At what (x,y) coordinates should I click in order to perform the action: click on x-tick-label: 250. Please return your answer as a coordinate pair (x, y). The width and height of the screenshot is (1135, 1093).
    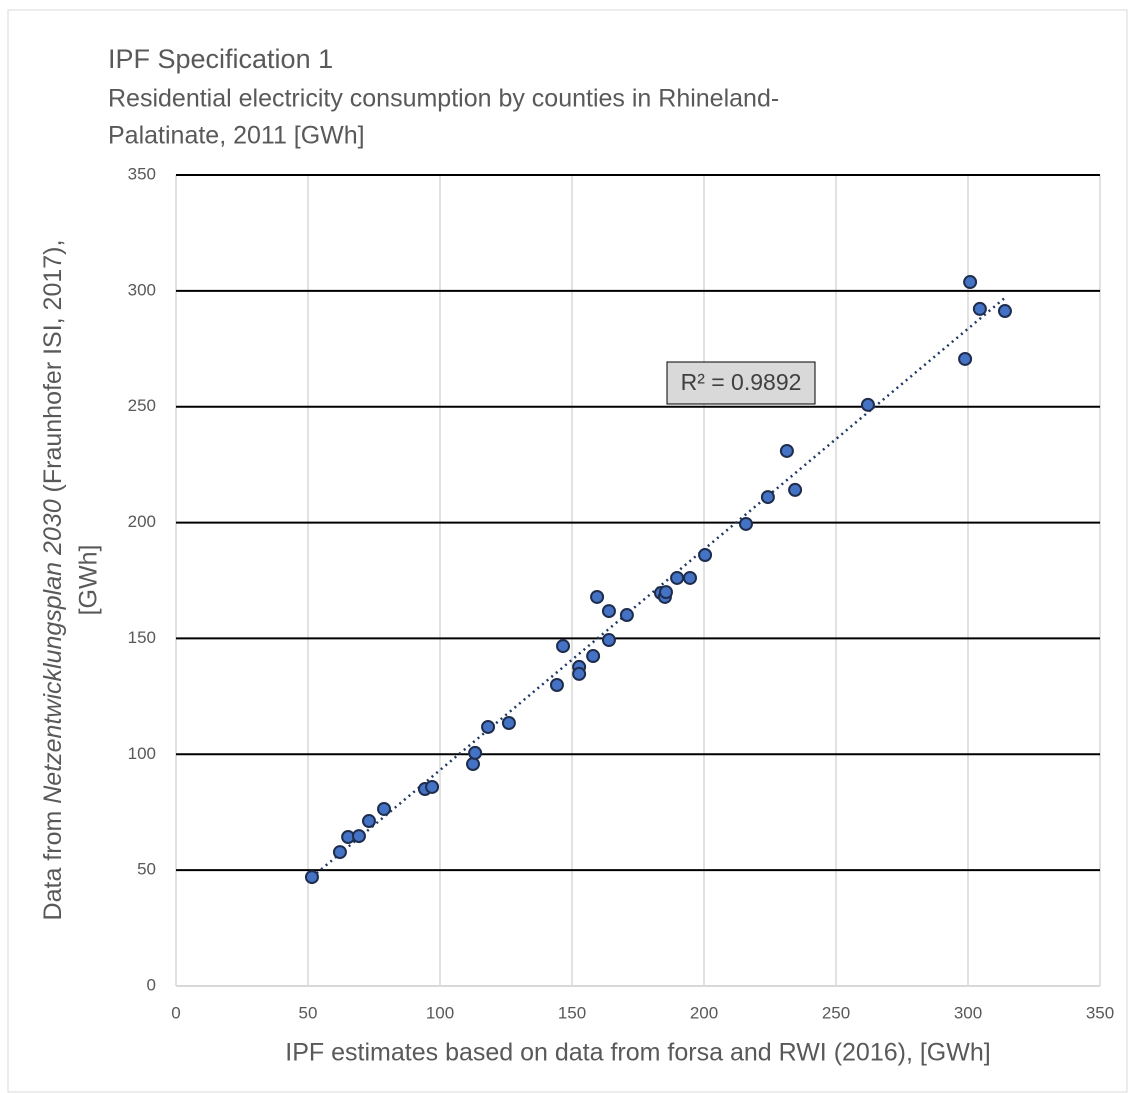
    Looking at the image, I should click on (836, 1012).